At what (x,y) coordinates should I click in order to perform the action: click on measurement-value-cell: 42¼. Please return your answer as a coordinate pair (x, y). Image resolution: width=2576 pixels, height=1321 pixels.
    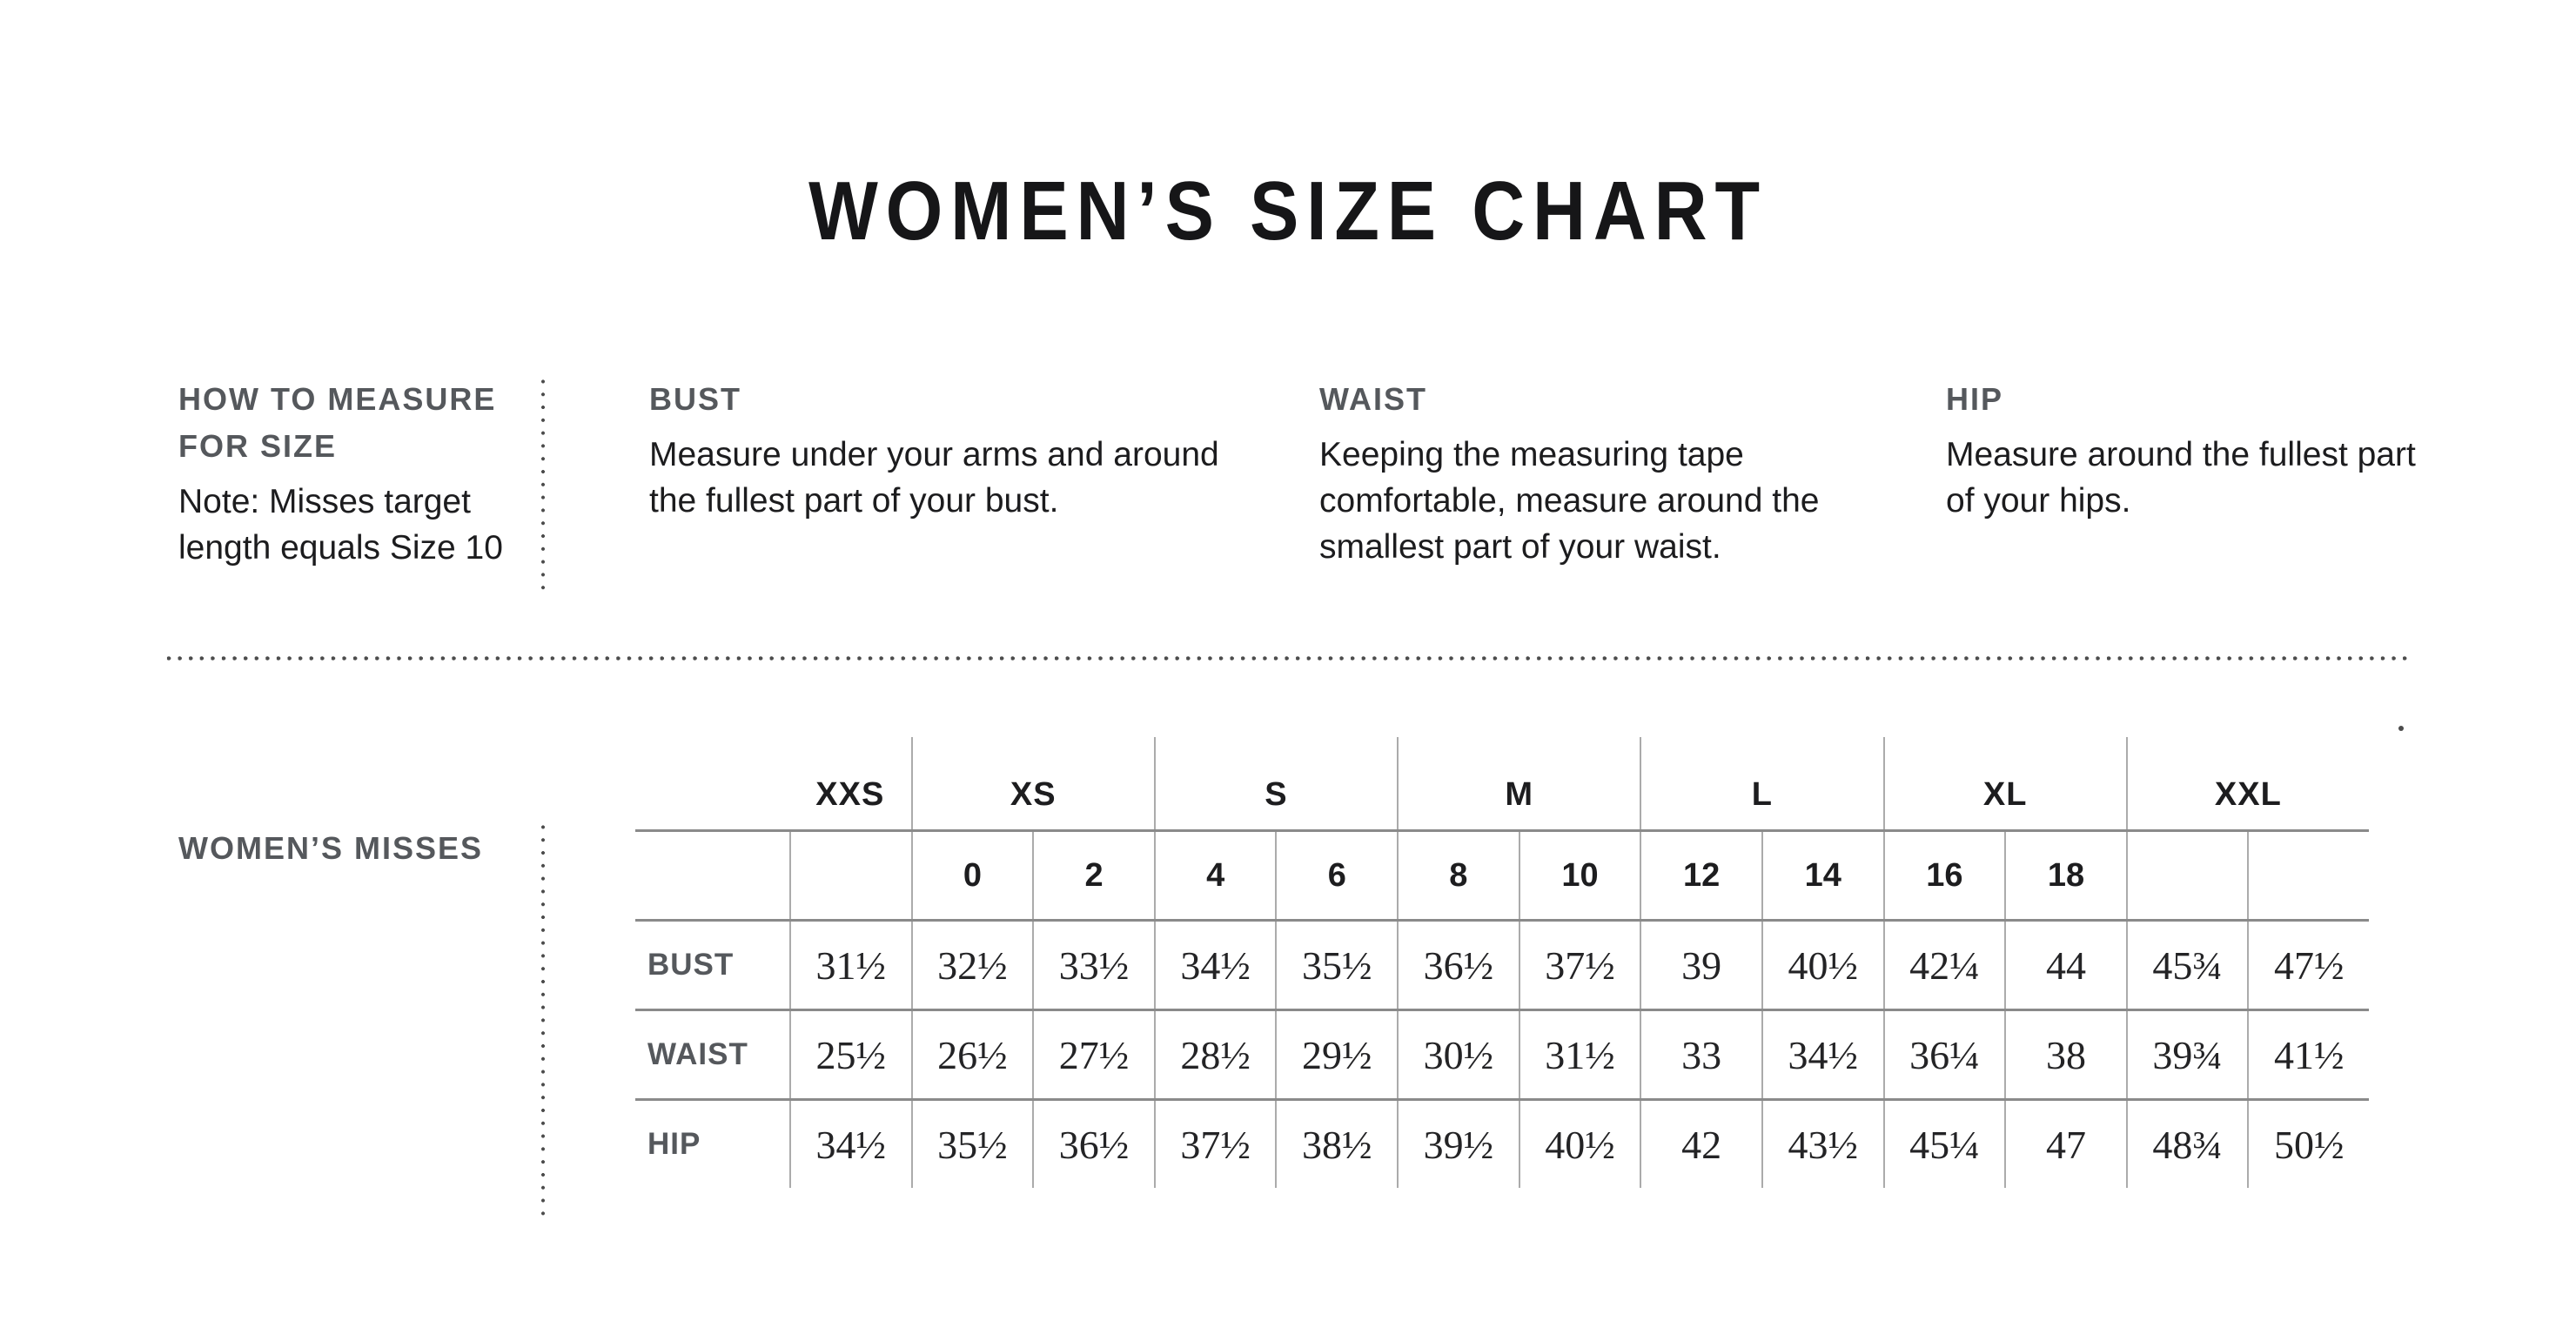
    Looking at the image, I should click on (1943, 966).